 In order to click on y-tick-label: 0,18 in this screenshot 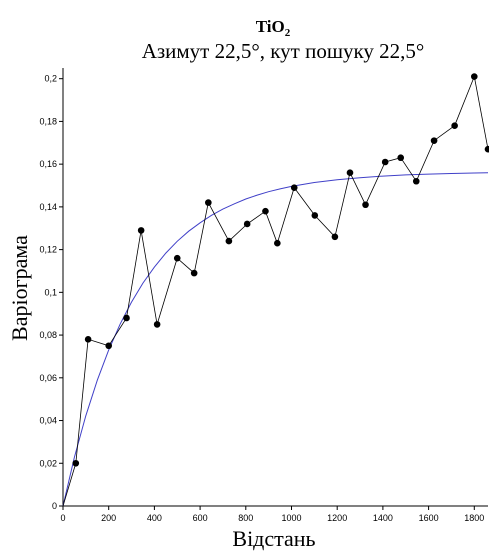, I will do `click(48, 121)`.